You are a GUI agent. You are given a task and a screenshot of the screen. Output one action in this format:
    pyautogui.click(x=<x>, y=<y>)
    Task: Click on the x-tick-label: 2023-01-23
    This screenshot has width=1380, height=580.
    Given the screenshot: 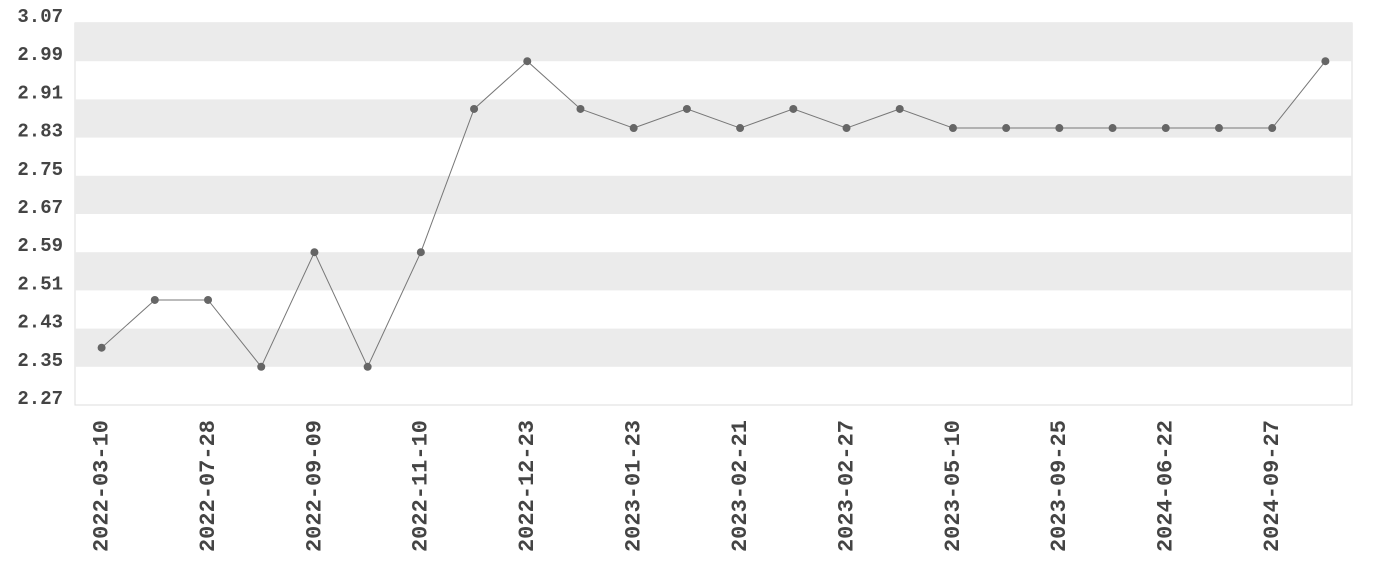 What is the action you would take?
    pyautogui.click(x=634, y=486)
    